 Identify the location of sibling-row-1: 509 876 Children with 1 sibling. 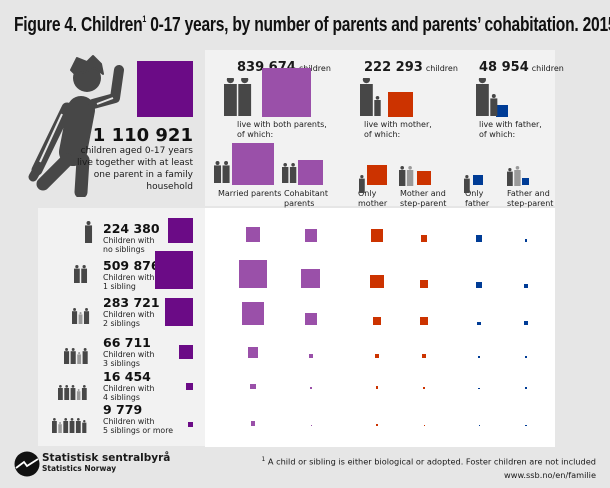
(131, 274).